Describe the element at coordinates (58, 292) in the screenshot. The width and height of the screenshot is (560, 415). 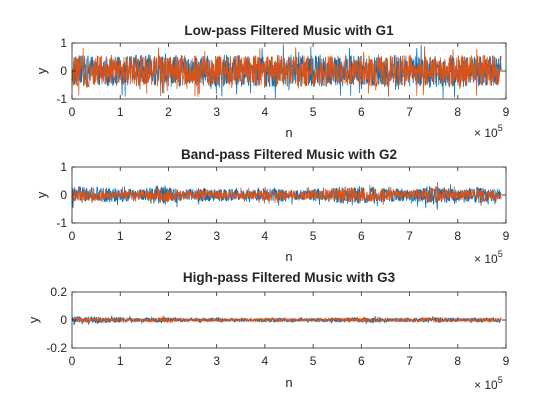
I see `y-tick-label: 0.2` at that location.